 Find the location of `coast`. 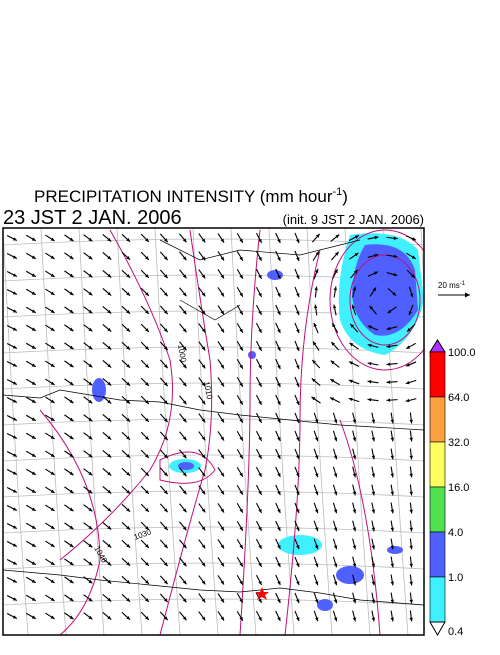

coast is located at coordinates (210, 310).